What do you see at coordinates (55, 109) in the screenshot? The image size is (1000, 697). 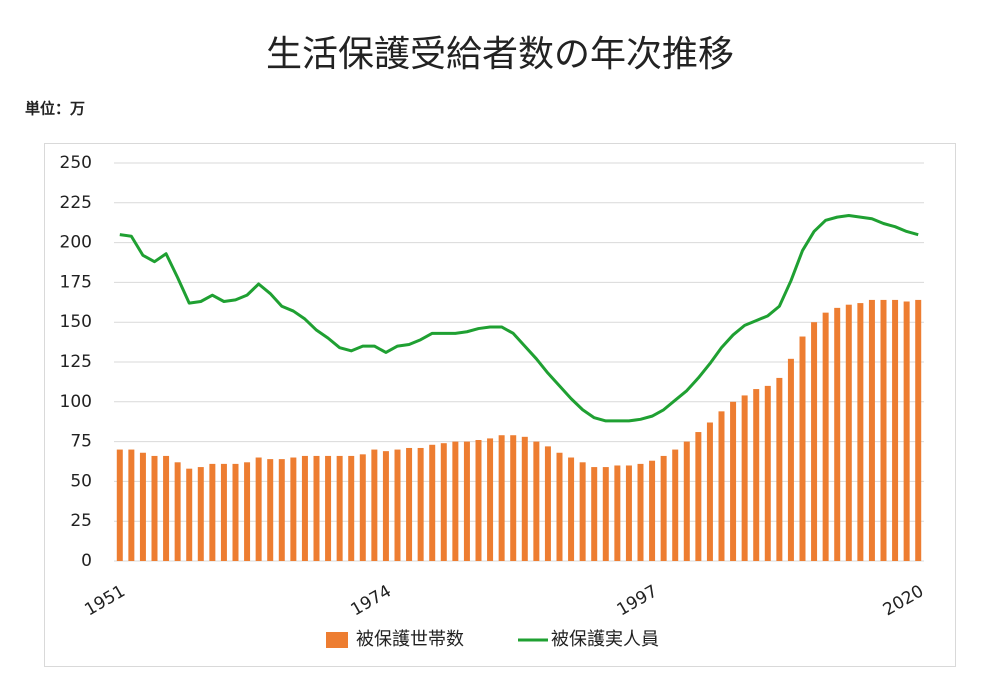 I see `unit-label: 単位：万` at bounding box center [55, 109].